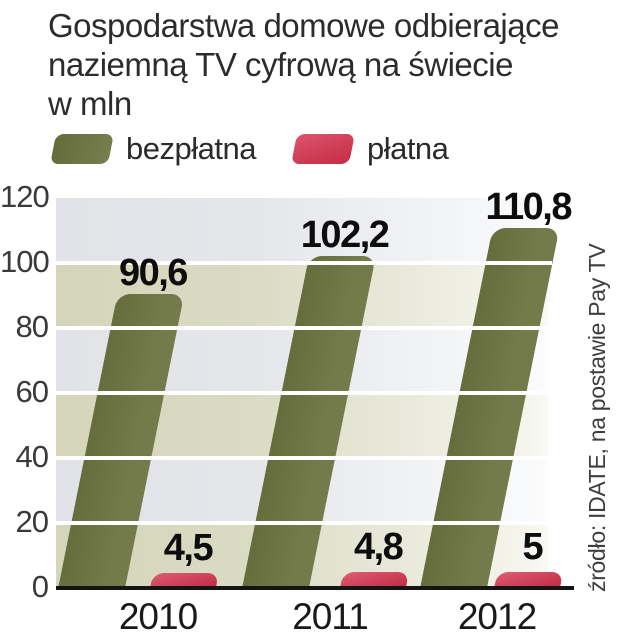  I want to click on legend: bezpłatna płatna, so click(249, 149).